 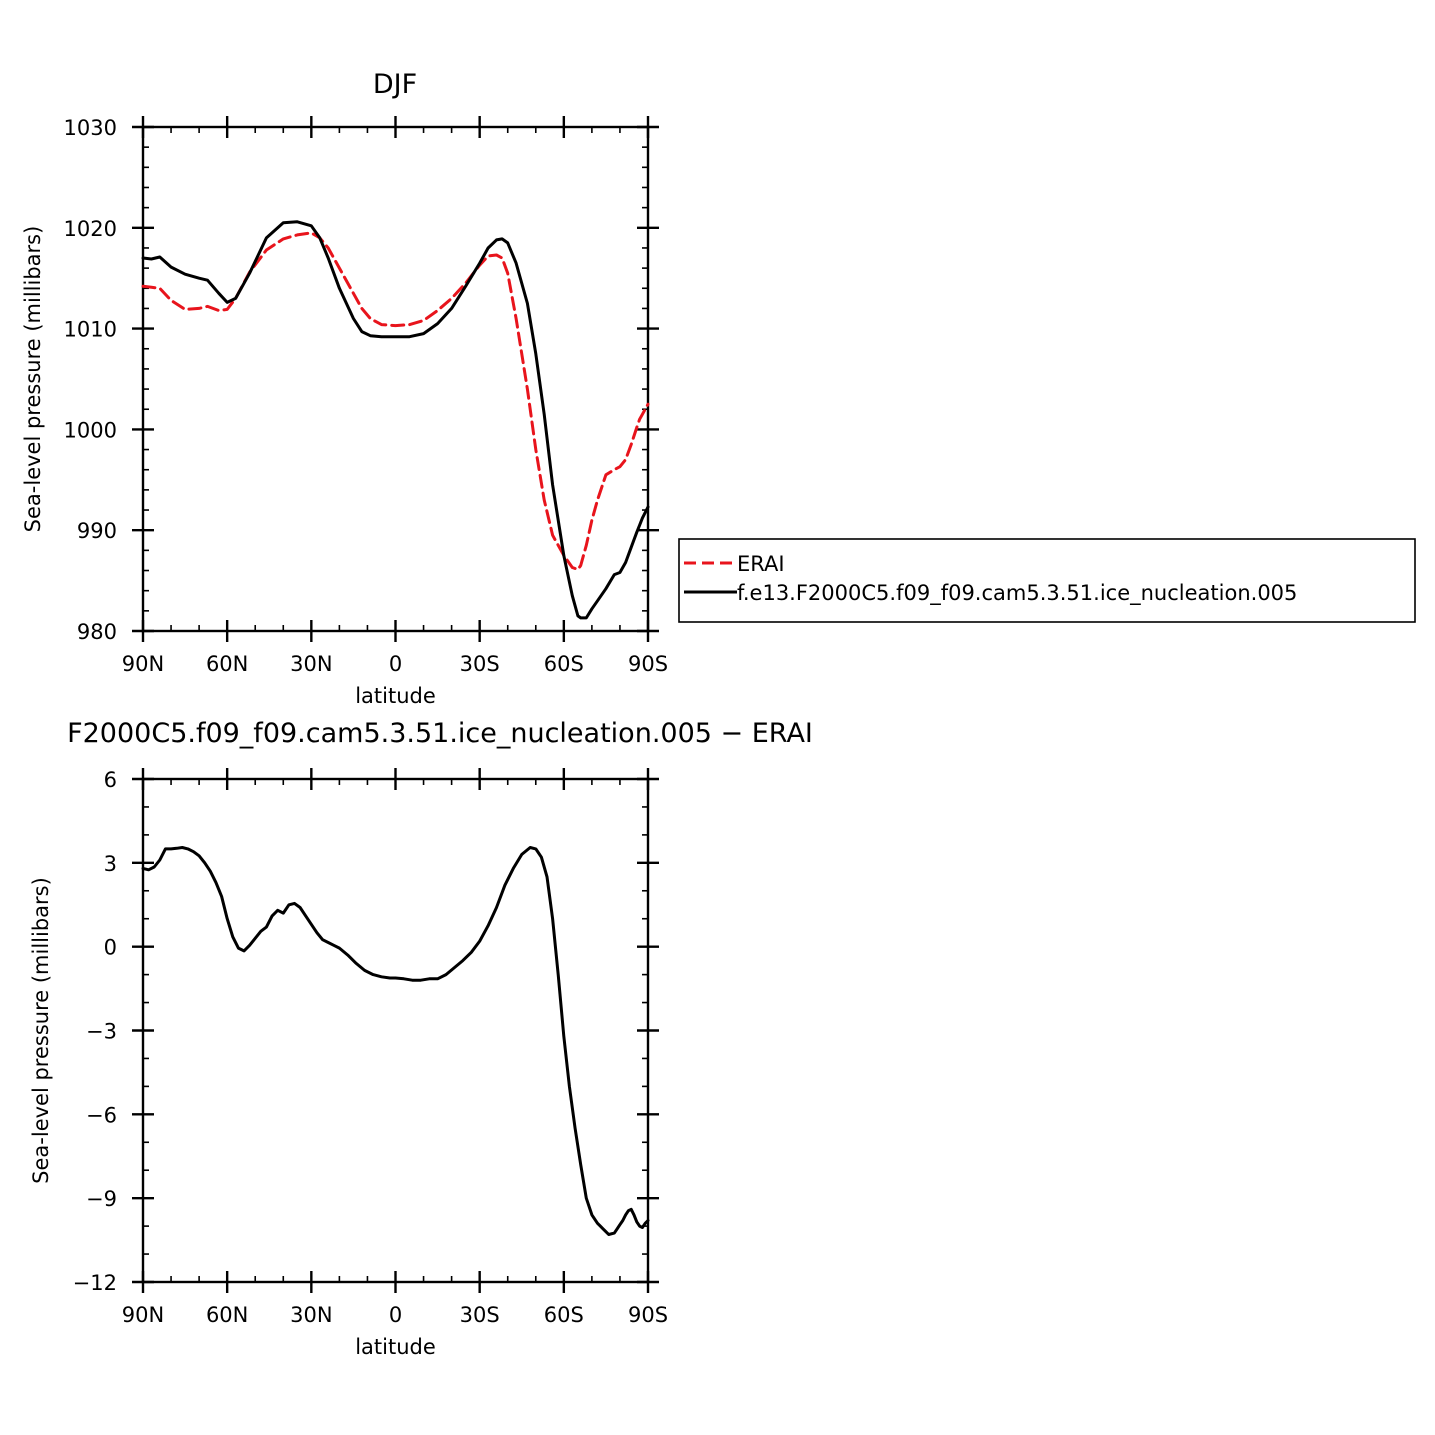 I want to click on y-tick-label: 1030, so click(x=90, y=128).